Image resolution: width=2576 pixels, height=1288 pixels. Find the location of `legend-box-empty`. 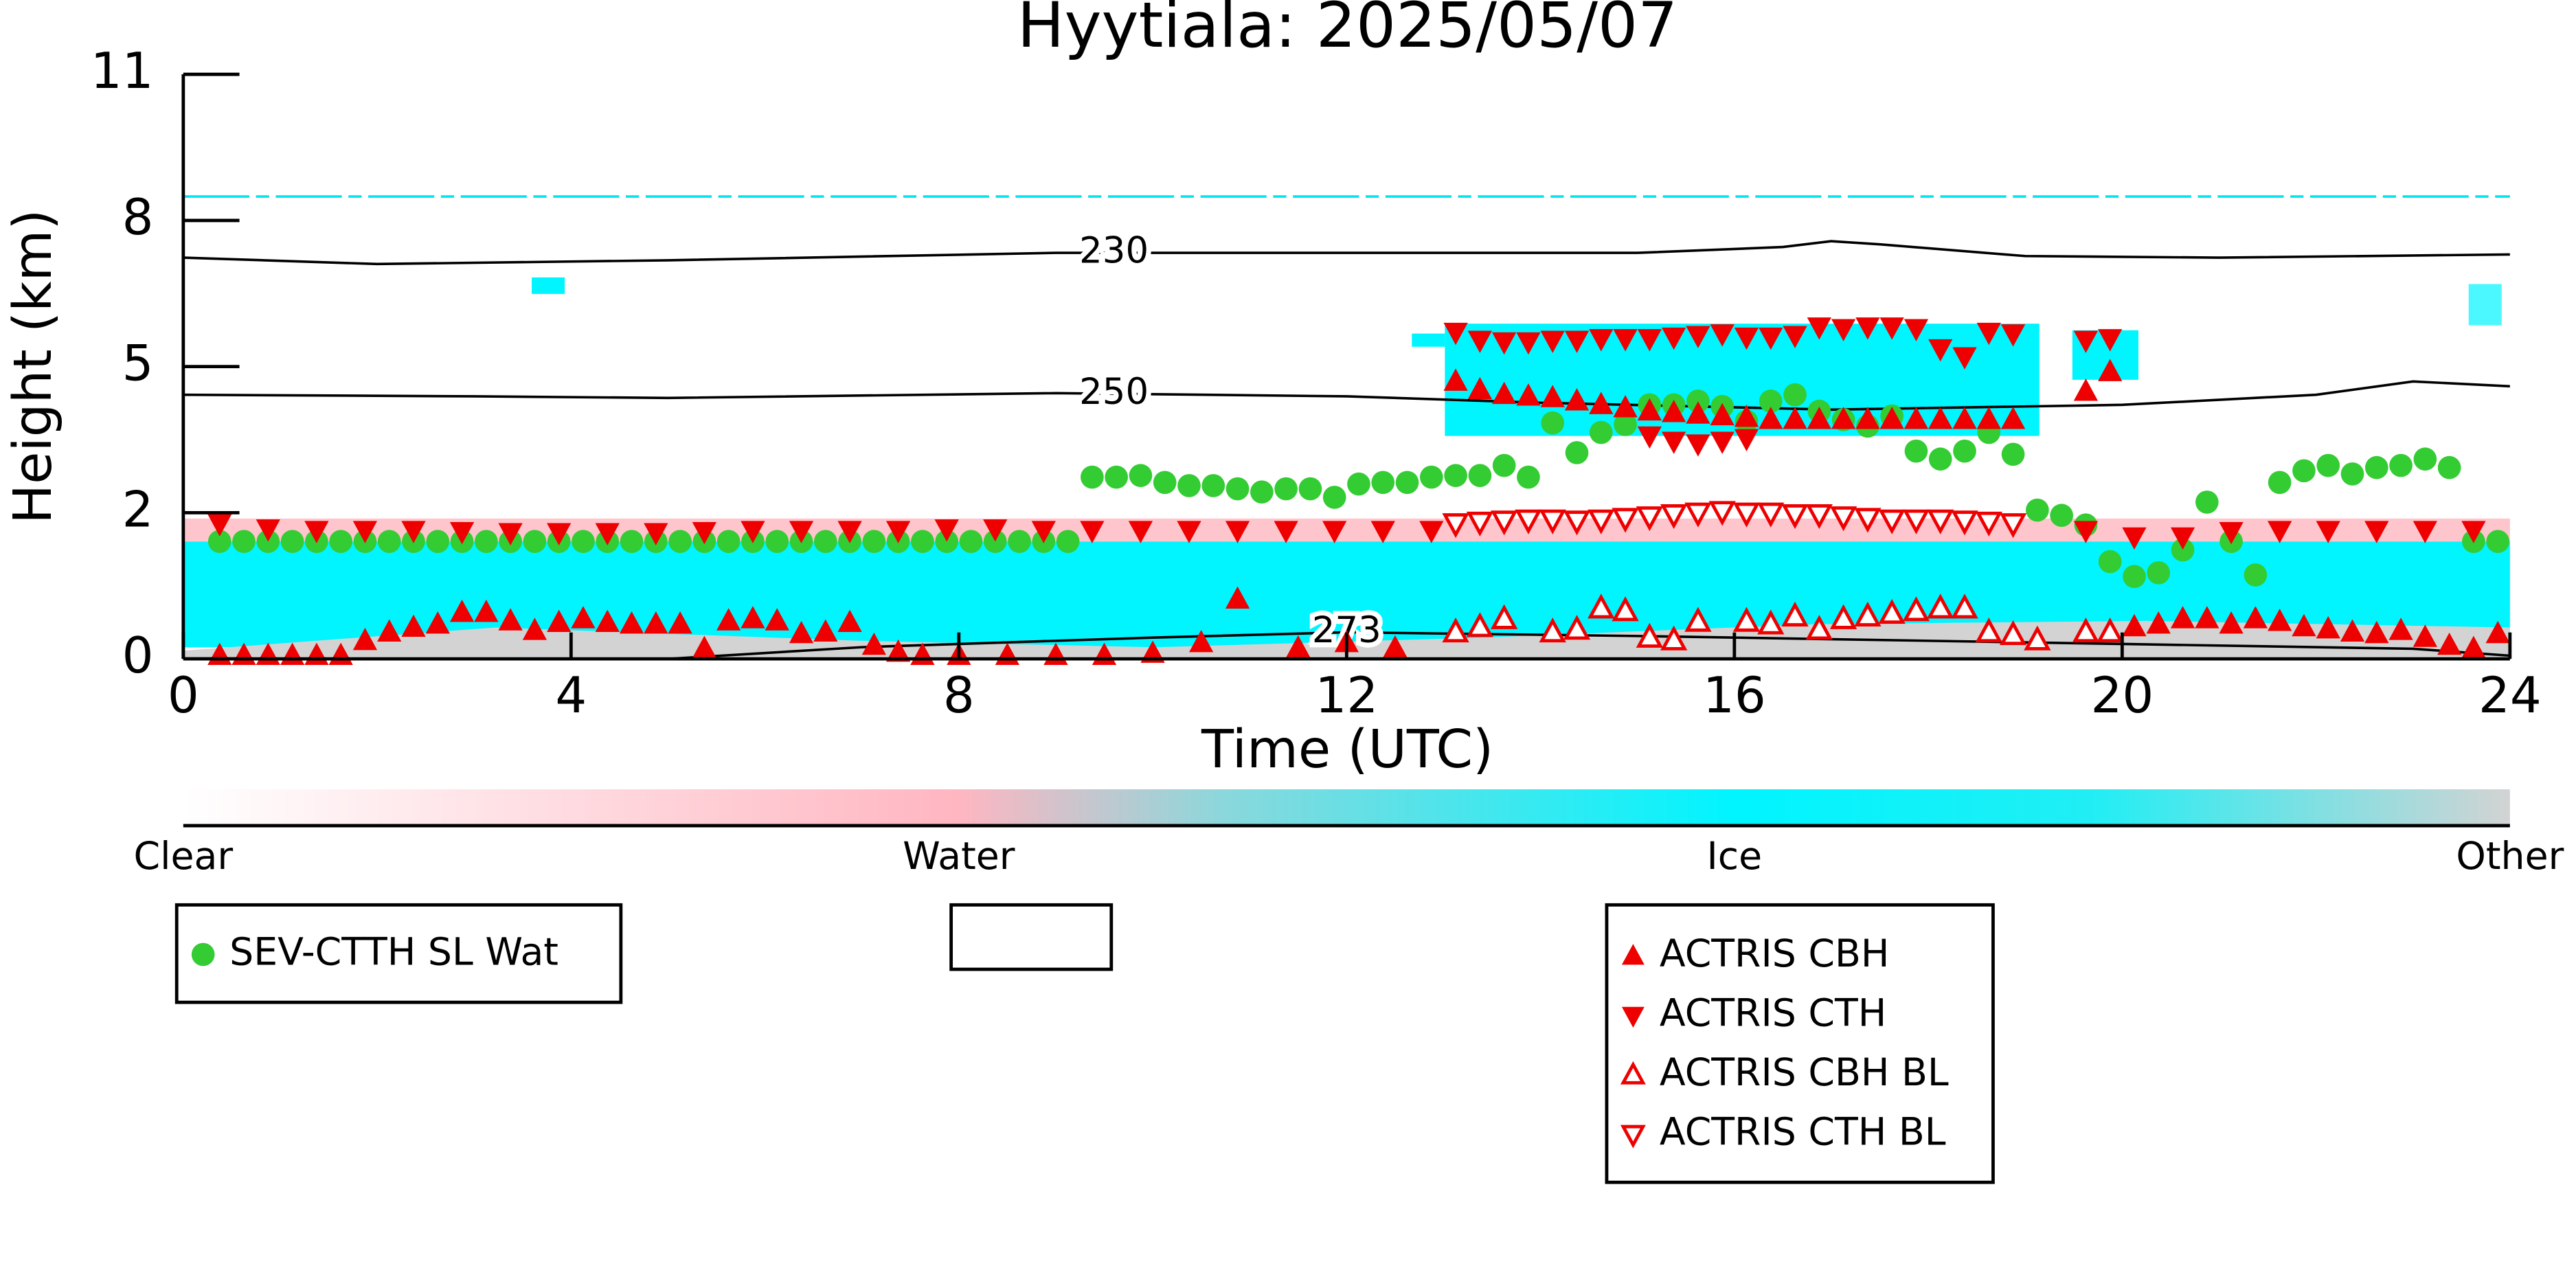

legend-box-empty is located at coordinates (1031, 937).